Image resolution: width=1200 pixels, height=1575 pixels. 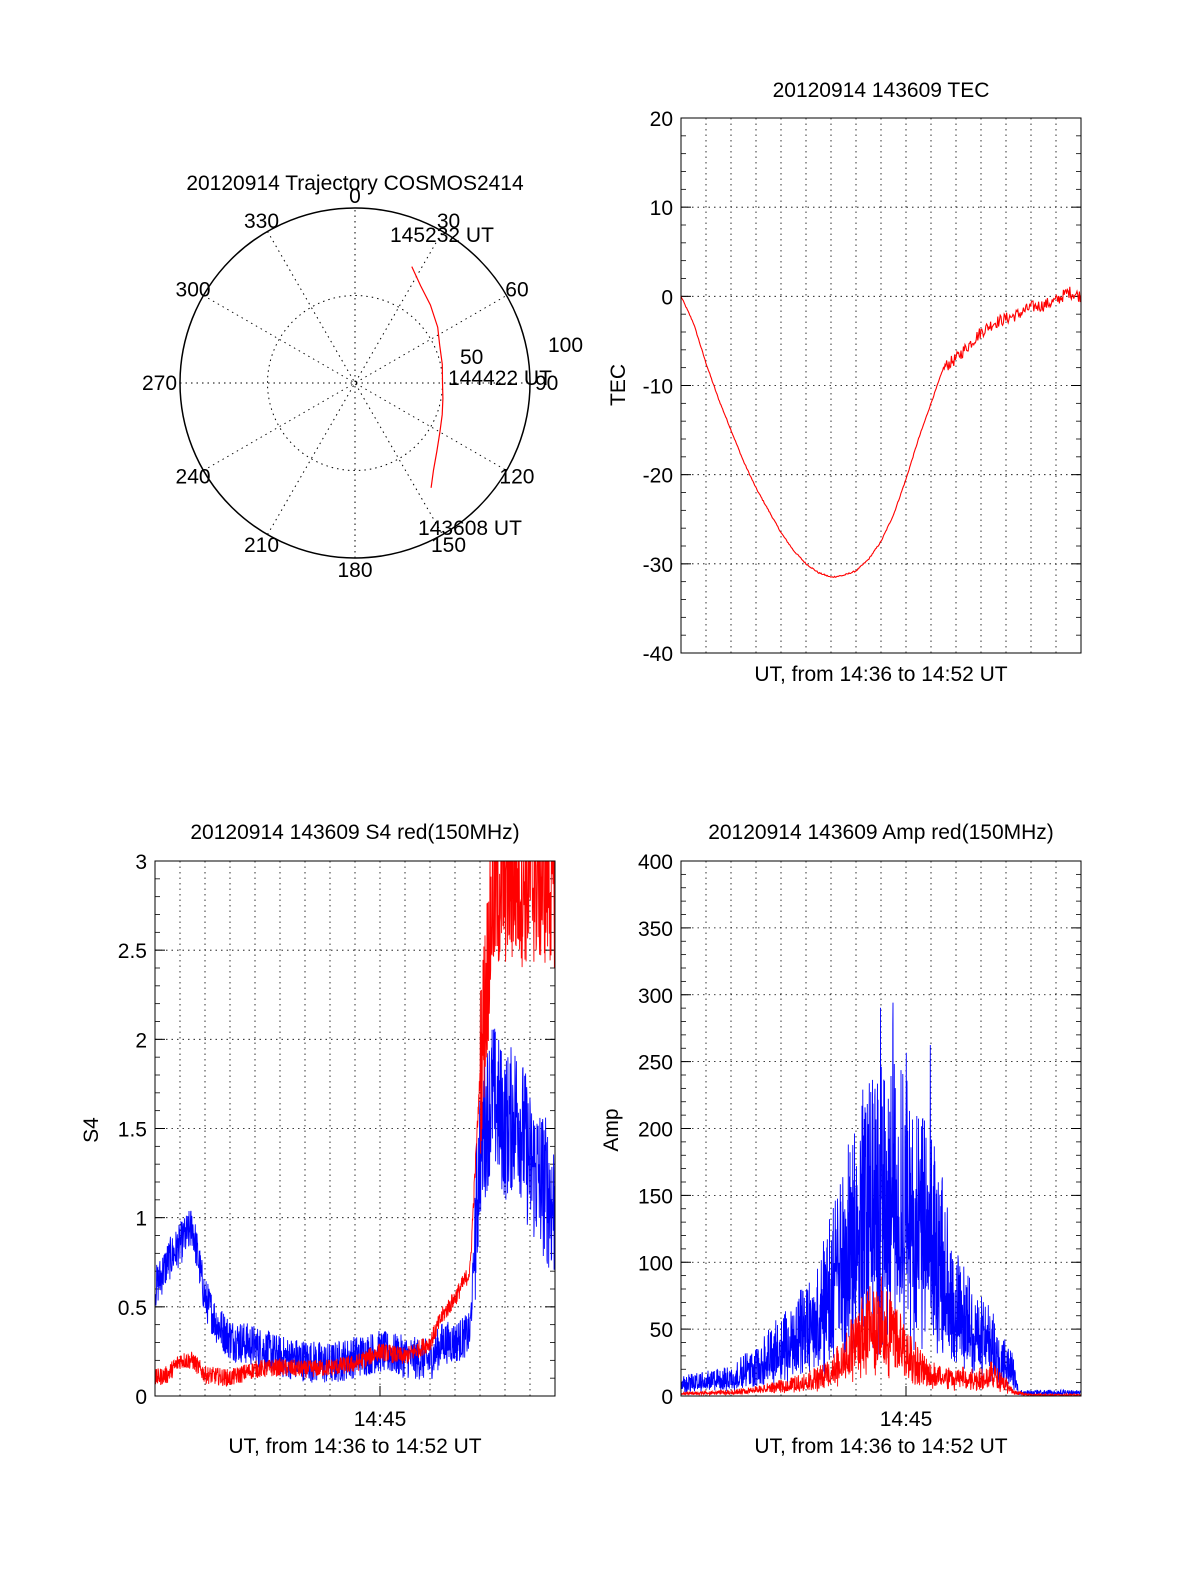 I want to click on ytick-label: 150, so click(x=655, y=1196).